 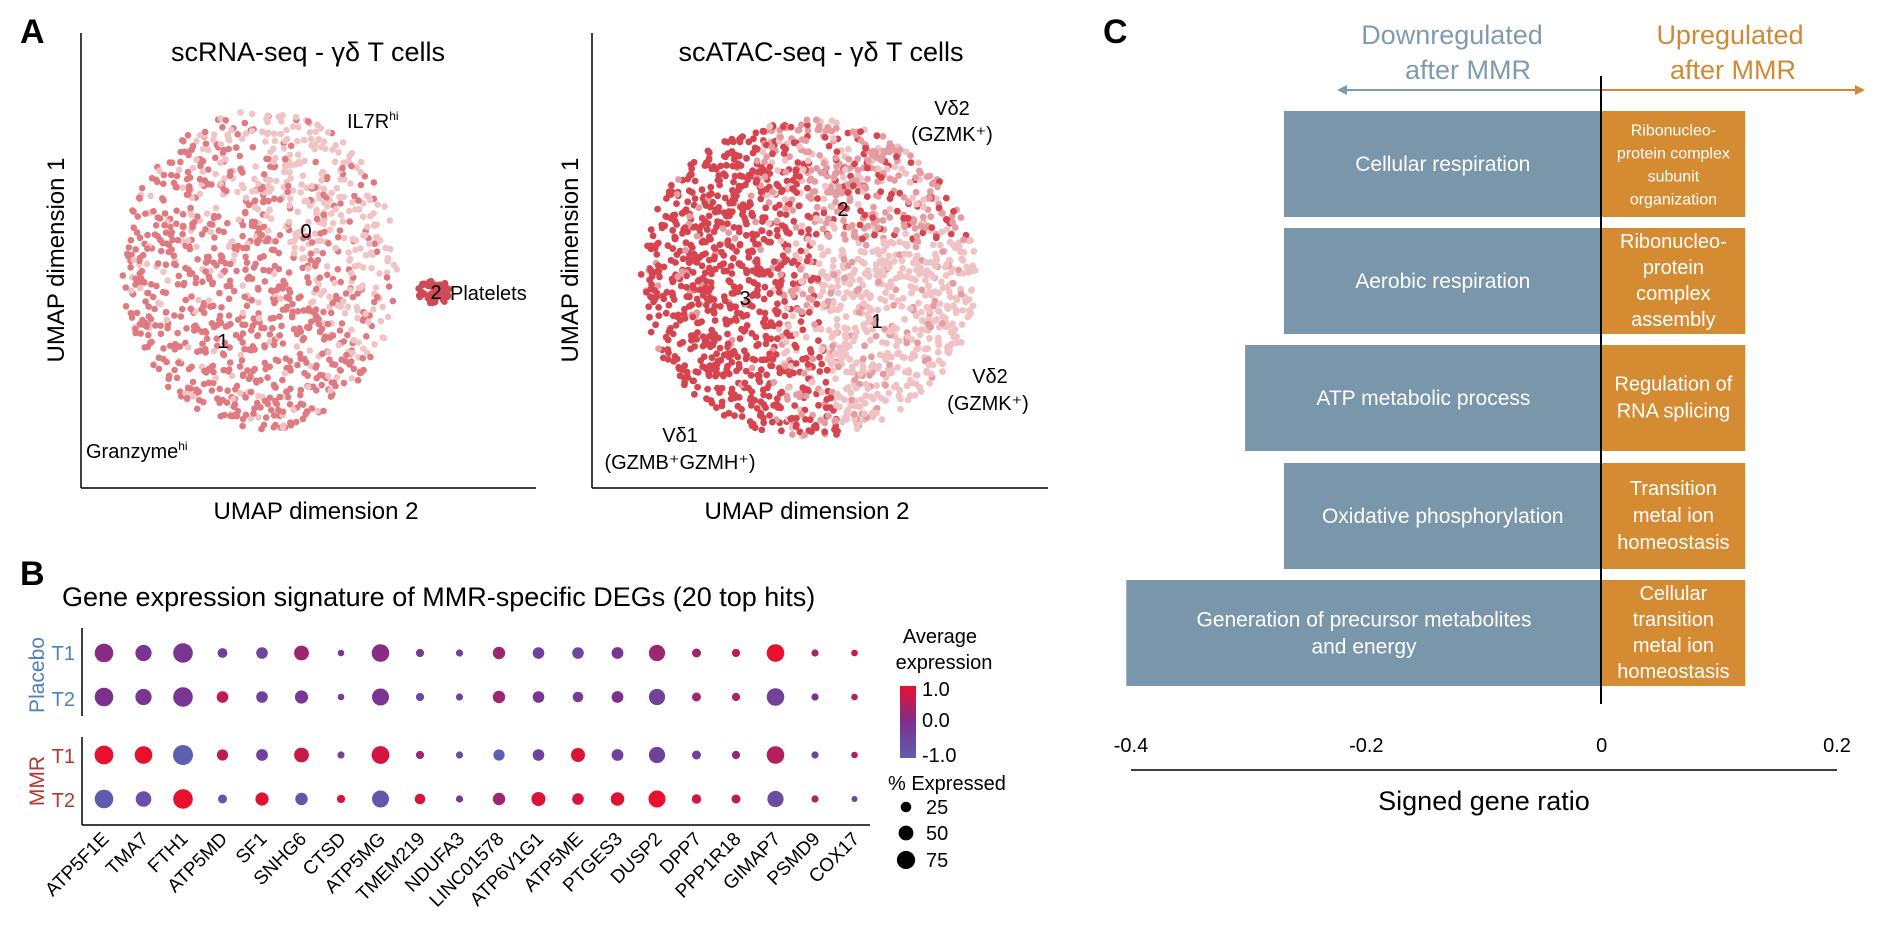 I want to click on bar-down, so click(x=1443, y=164).